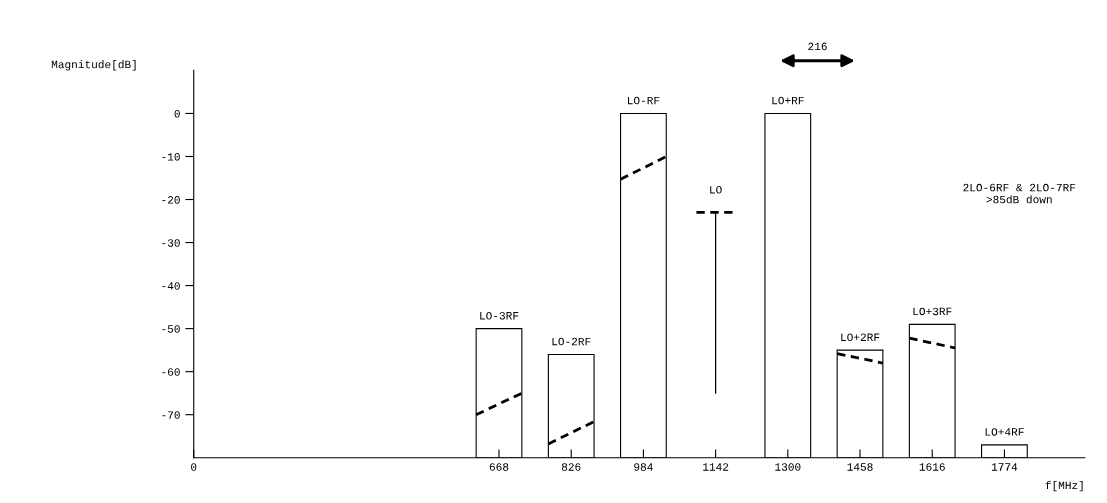  I want to click on y-tick-label: -30, so click(171, 243).